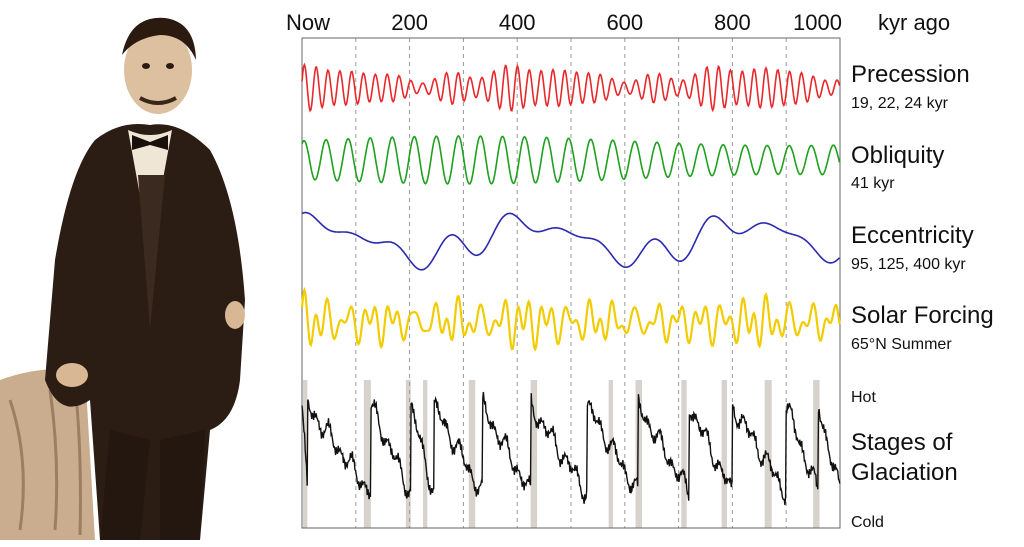 The width and height of the screenshot is (1024, 547). Describe the element at coordinates (571, 448) in the screenshot. I see `glaciation-curve` at that location.